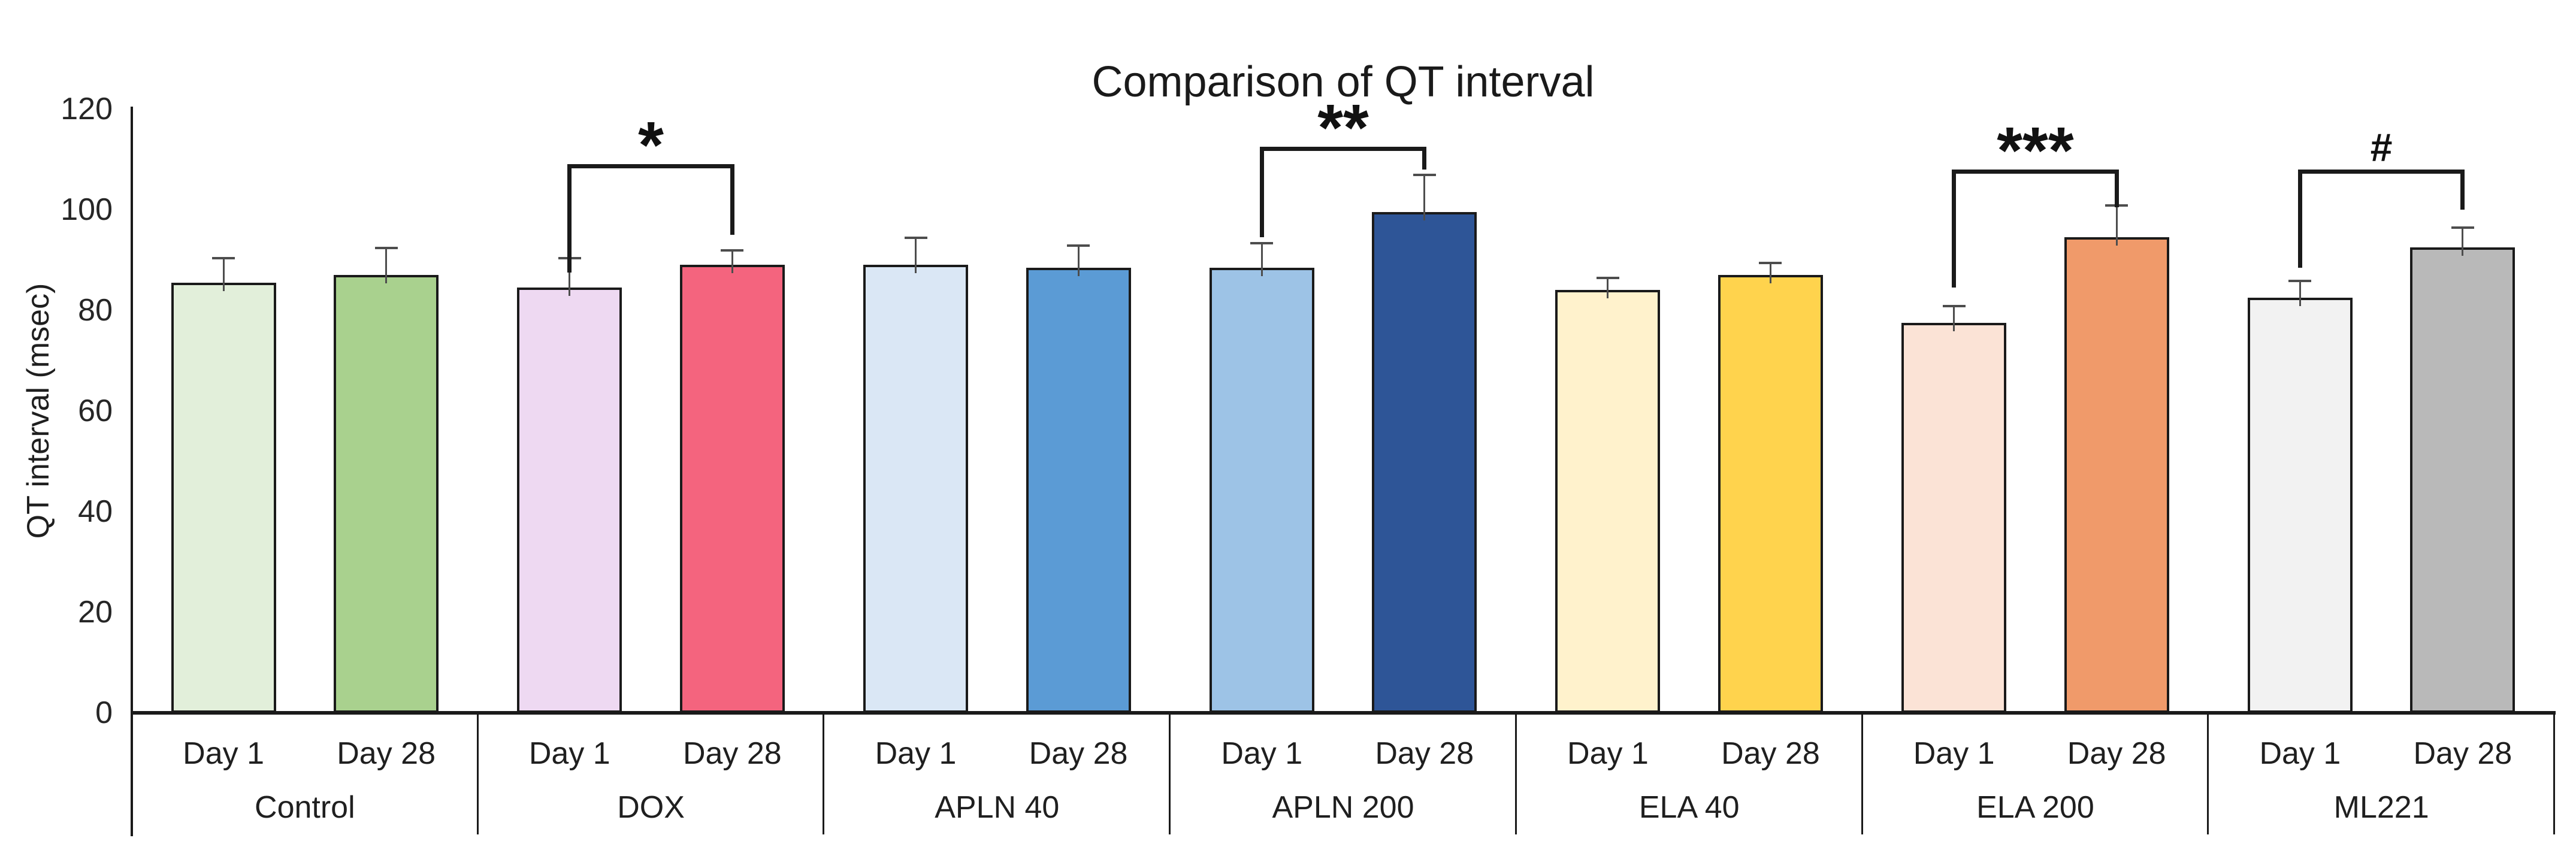  What do you see at coordinates (1343, 82) in the screenshot?
I see `chart-title: Comparison of QT interval` at bounding box center [1343, 82].